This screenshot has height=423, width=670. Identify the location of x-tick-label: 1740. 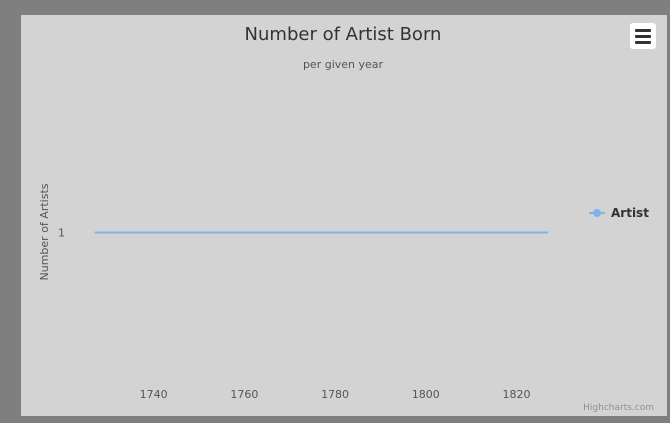
(154, 394).